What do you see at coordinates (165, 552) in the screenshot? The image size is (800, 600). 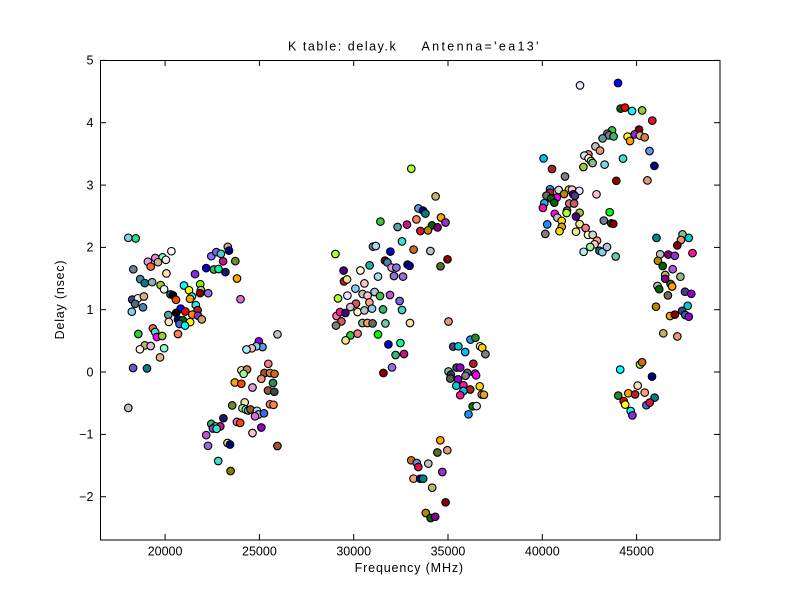 I see `svg-text: 20000` at bounding box center [165, 552].